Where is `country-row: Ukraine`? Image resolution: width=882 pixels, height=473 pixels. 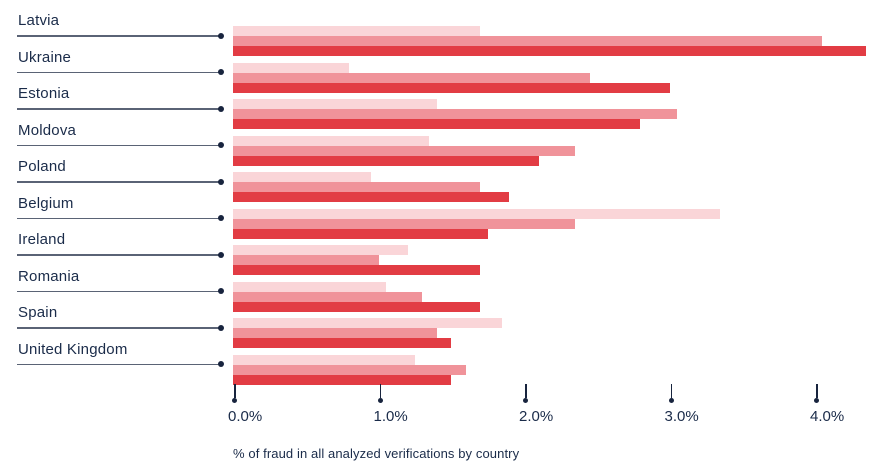
country-row: Ukraine is located at coordinates (441, 72).